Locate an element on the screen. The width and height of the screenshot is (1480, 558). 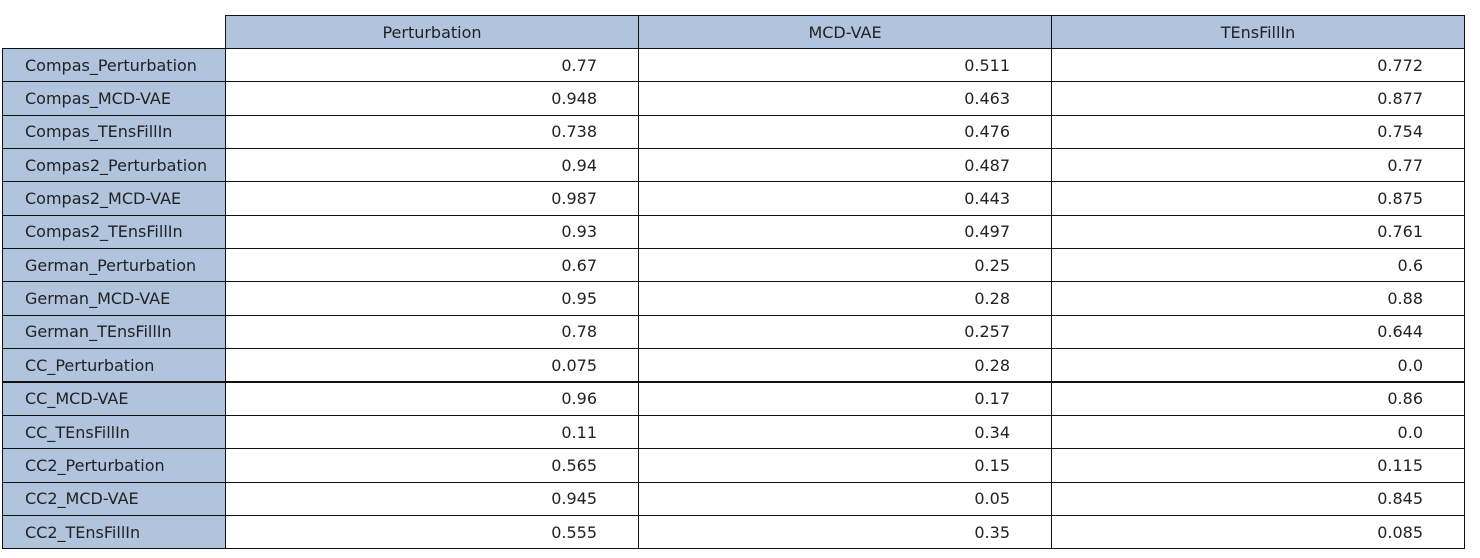
row-label: CC_Perturbation is located at coordinates (114, 365).